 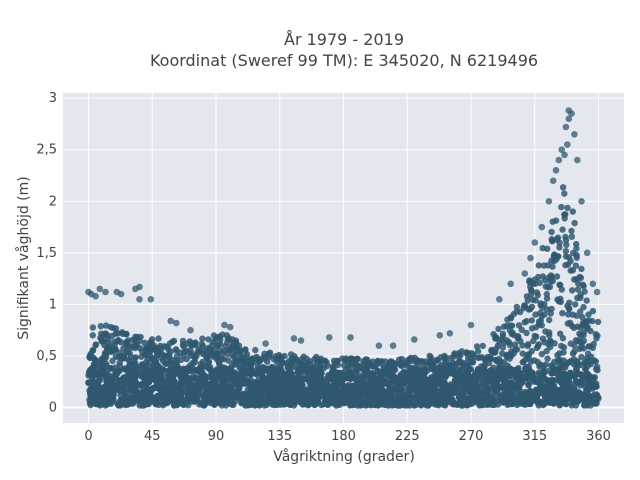 I want to click on x-tick-label: 90, so click(x=216, y=436).